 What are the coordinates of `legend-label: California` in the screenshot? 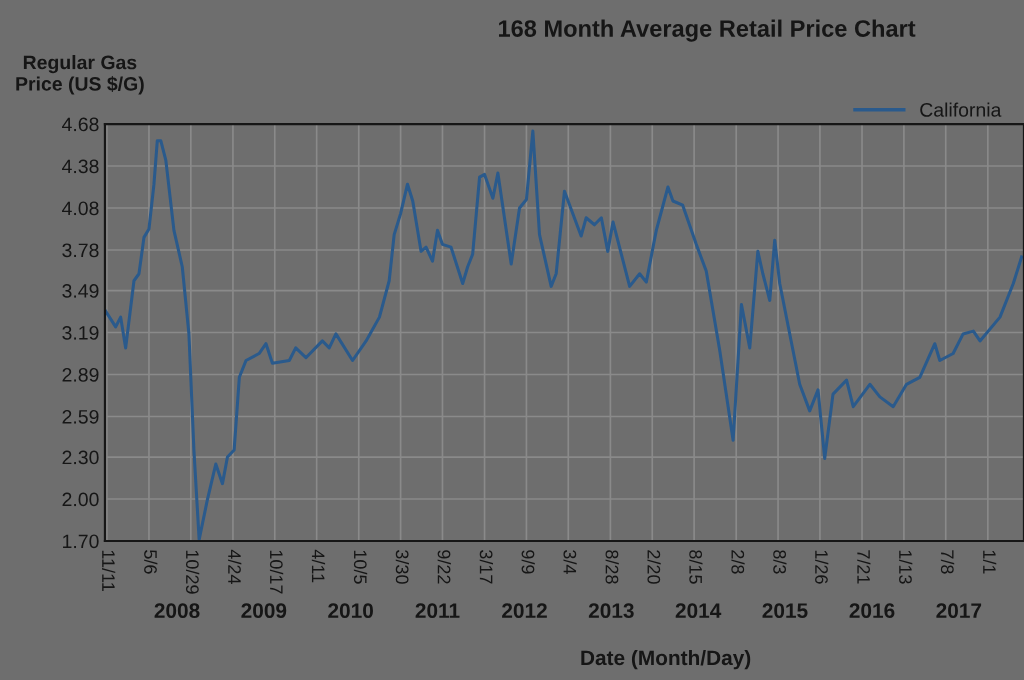 It's located at (961, 109).